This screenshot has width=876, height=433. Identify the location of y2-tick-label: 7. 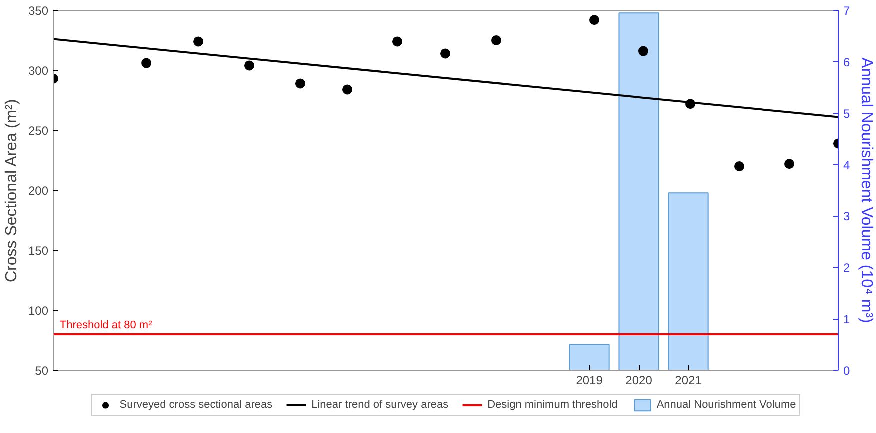
(847, 11).